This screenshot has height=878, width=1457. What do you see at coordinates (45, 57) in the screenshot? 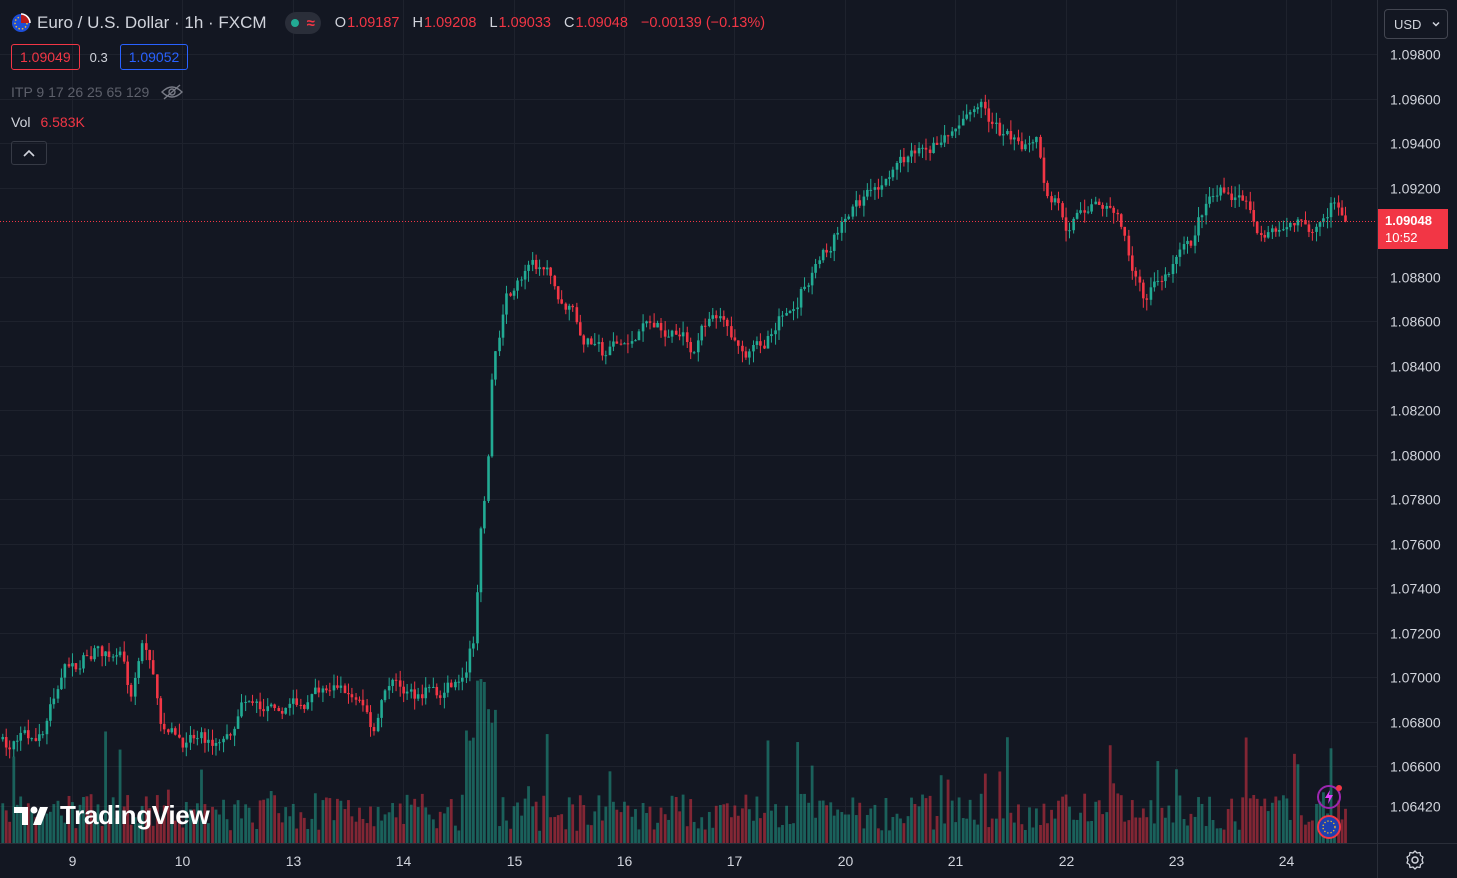
I see `sell-price-button: 1.09049` at bounding box center [45, 57].